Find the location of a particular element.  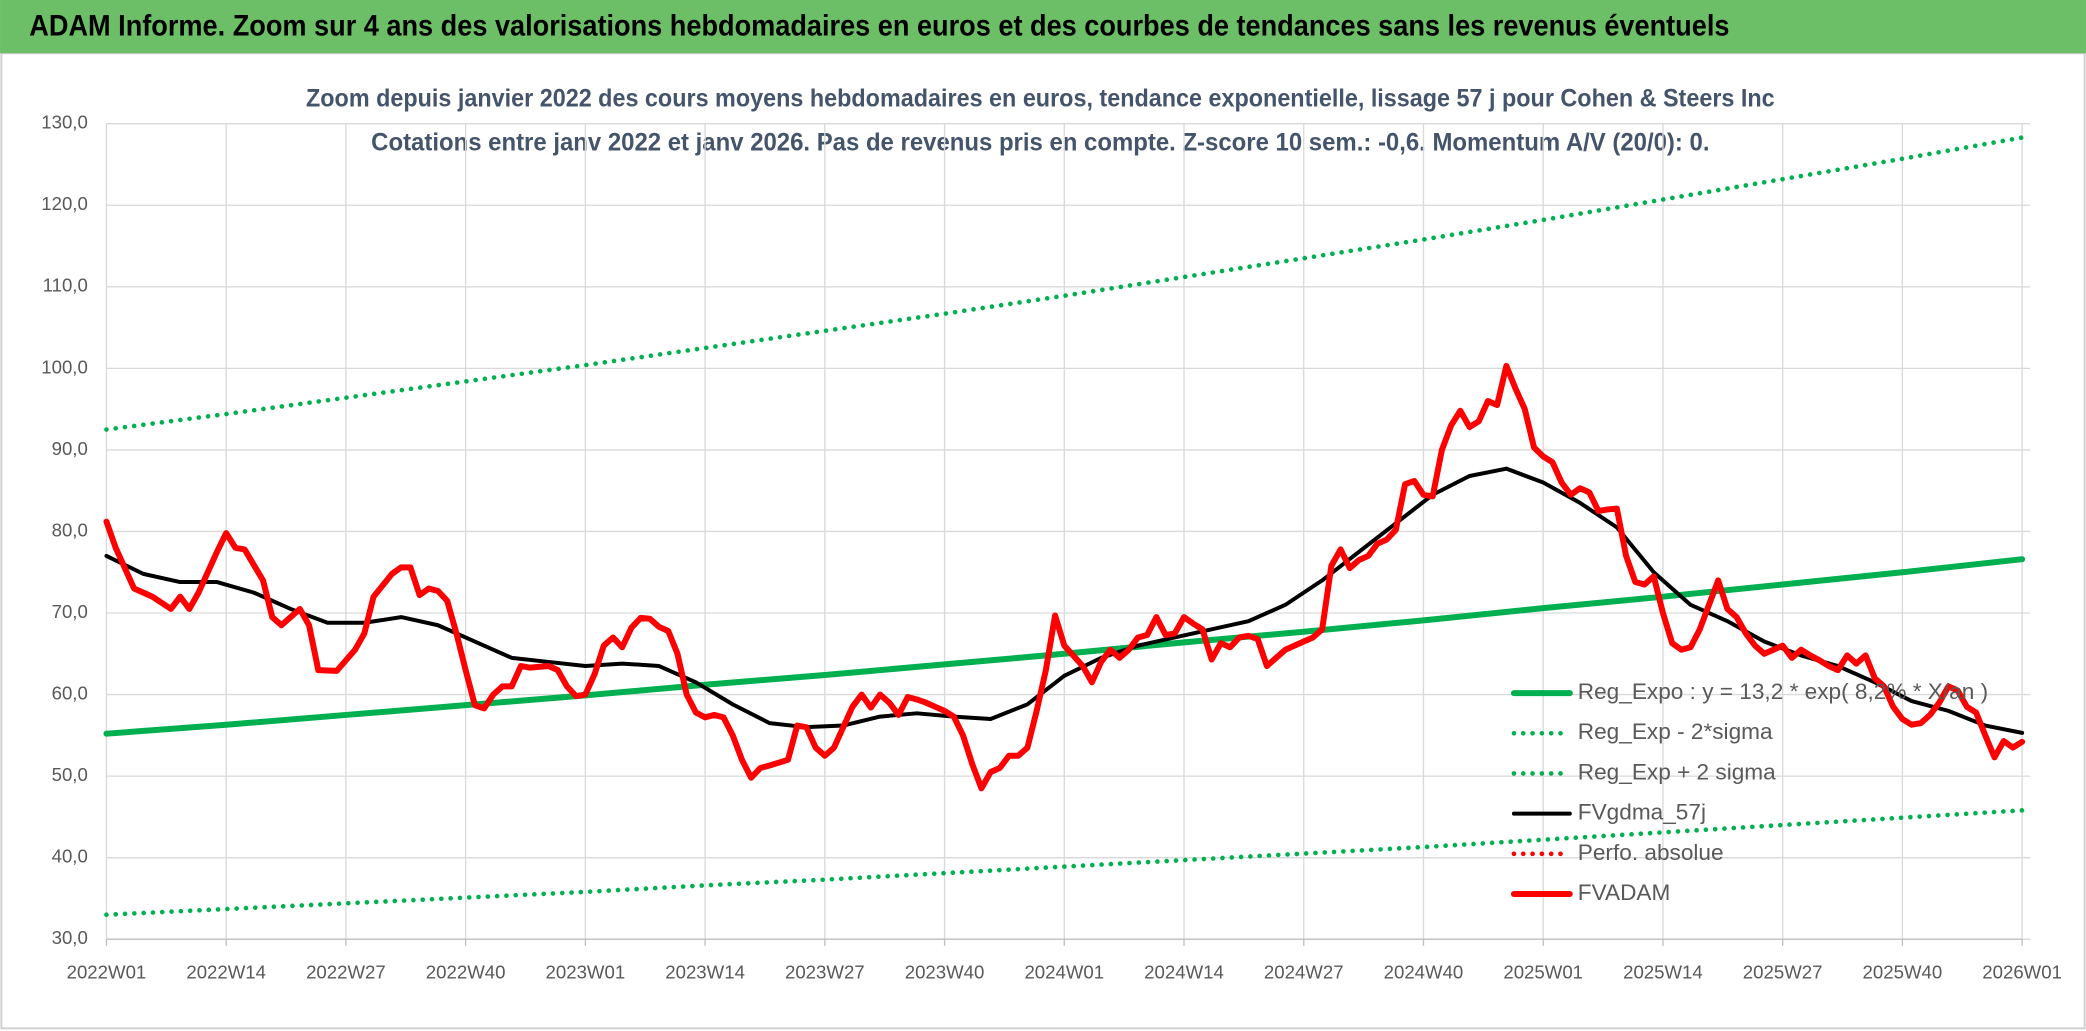

legend-label: FVADAM is located at coordinates (1624, 892).